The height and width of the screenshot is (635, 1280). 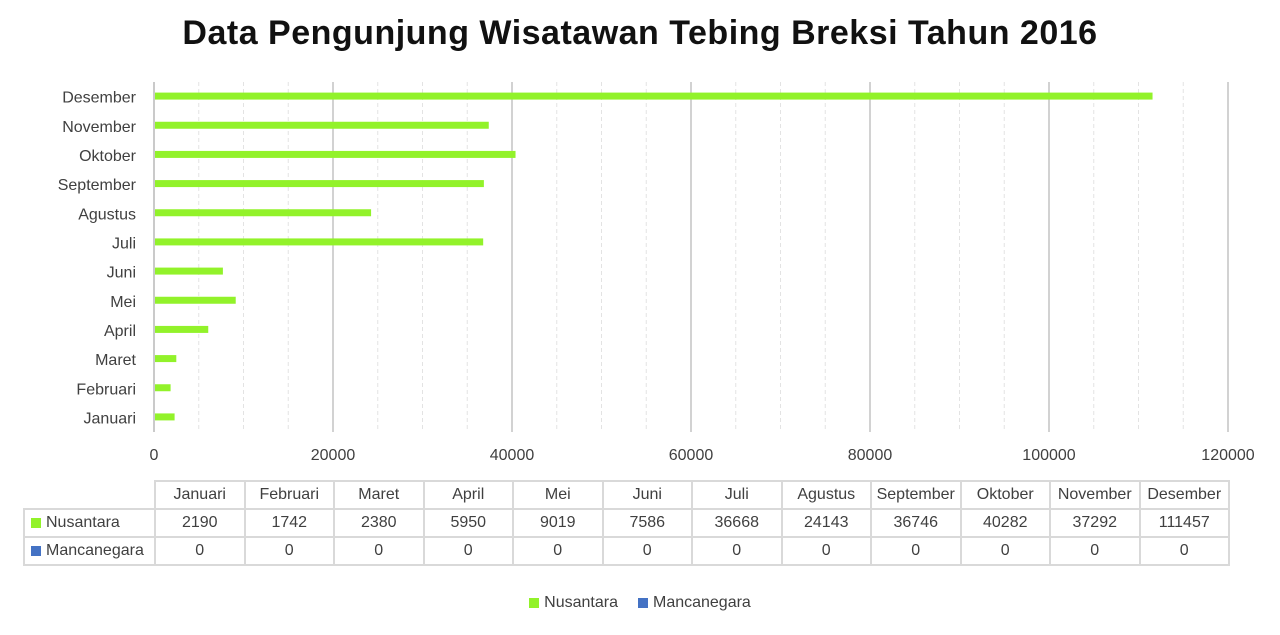 What do you see at coordinates (200, 495) in the screenshot?
I see `table-header-cell: Januari` at bounding box center [200, 495].